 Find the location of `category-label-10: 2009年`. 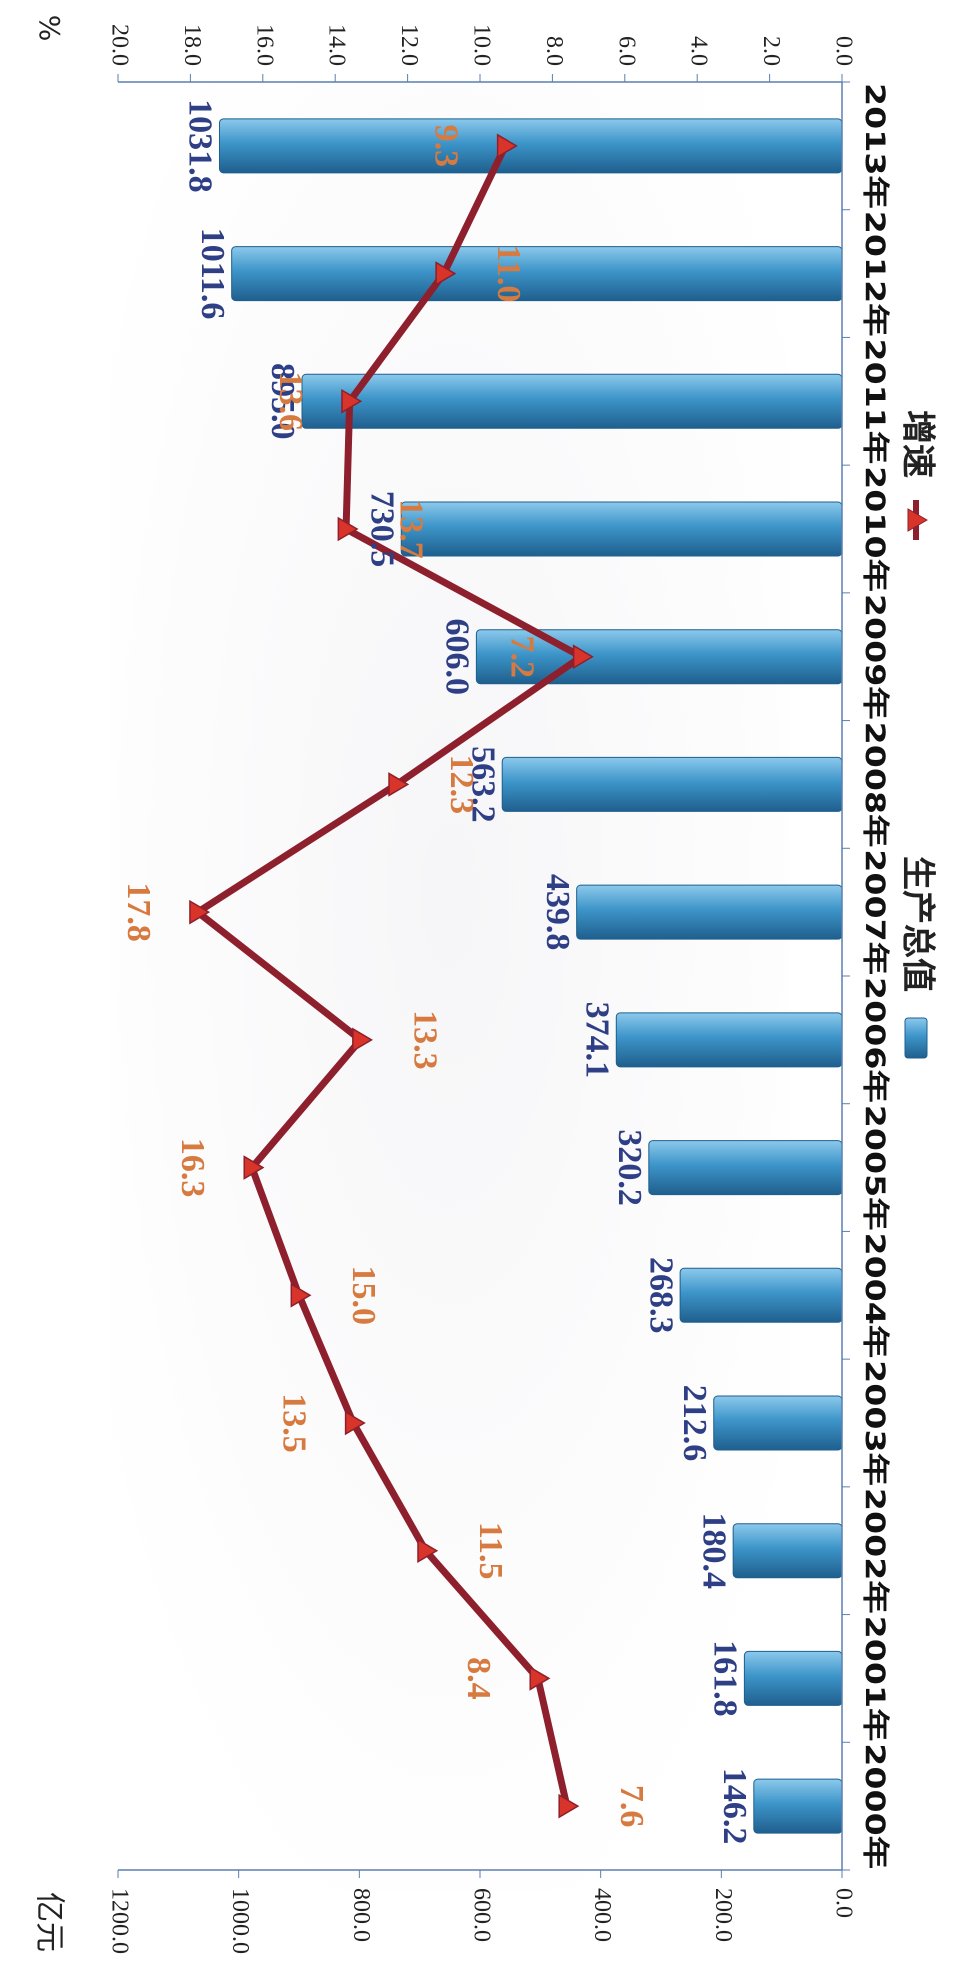

category-label-10: 2009年 is located at coordinates (875, 657).